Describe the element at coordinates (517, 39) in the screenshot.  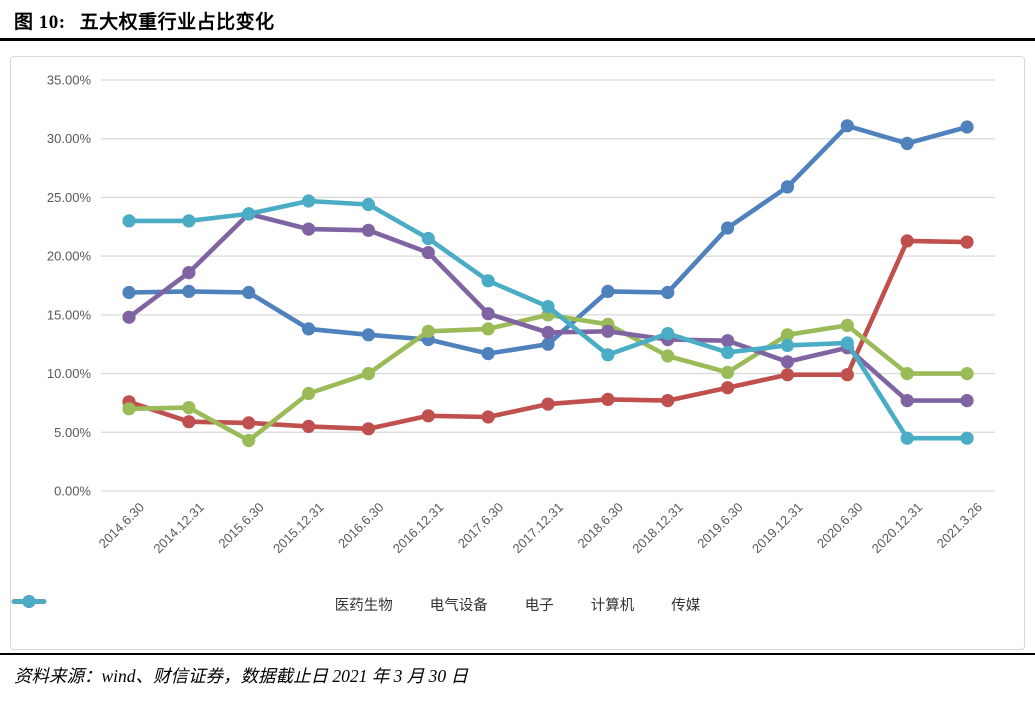
I see `title-divider` at that location.